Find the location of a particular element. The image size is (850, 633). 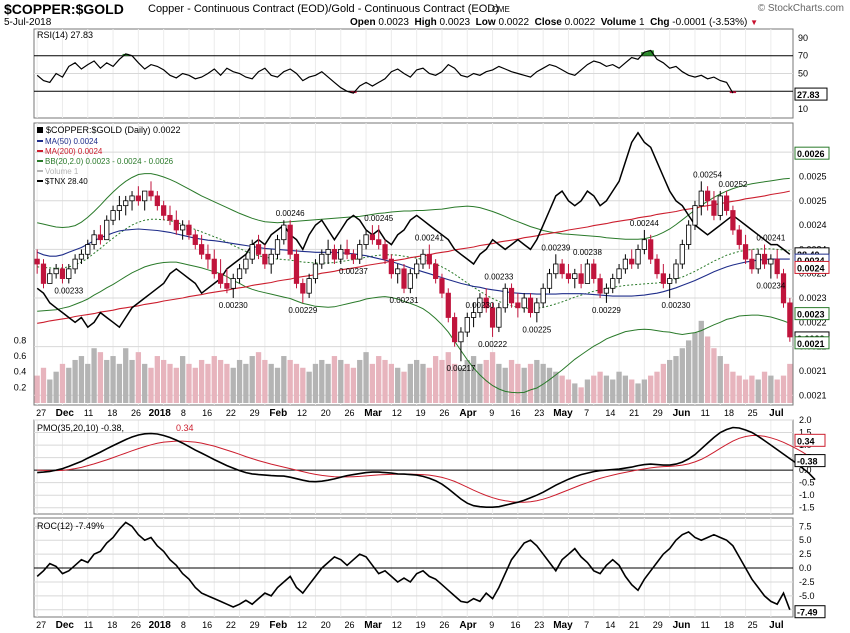

stockcharts-logo: © StockCharts.com is located at coordinates (800, 8).